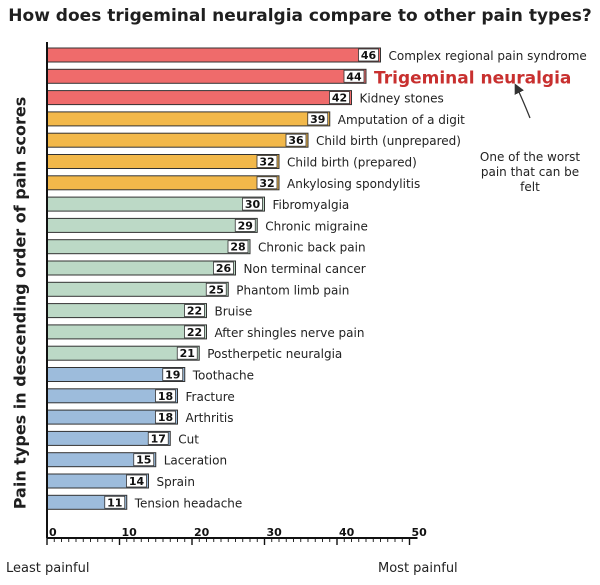  What do you see at coordinates (305, 269) in the screenshot?
I see `category-label-non-terminal-cancer: Non terminal cancer` at bounding box center [305, 269].